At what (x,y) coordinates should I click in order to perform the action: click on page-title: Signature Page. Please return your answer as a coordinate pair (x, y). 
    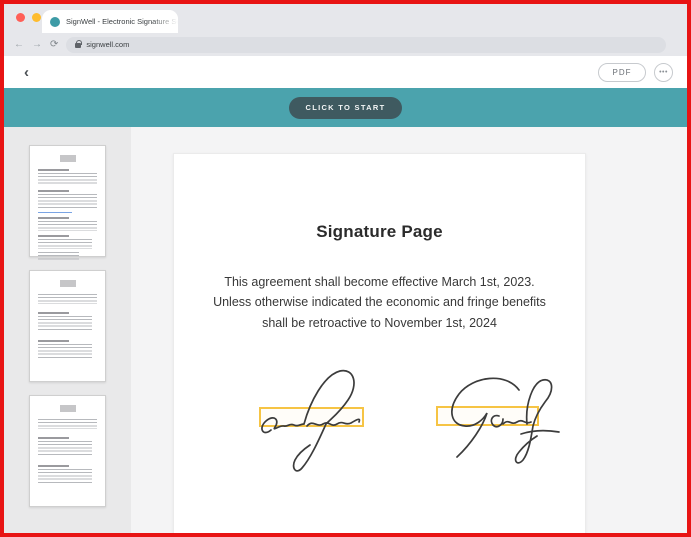
    Looking at the image, I should click on (379, 231).